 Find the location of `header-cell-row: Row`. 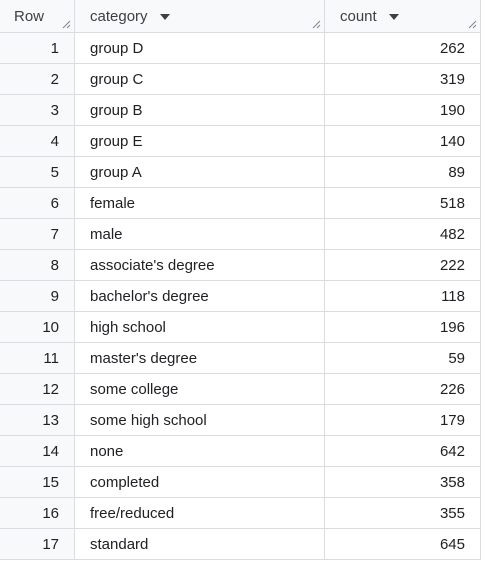

header-cell-row: Row is located at coordinates (37, 16).